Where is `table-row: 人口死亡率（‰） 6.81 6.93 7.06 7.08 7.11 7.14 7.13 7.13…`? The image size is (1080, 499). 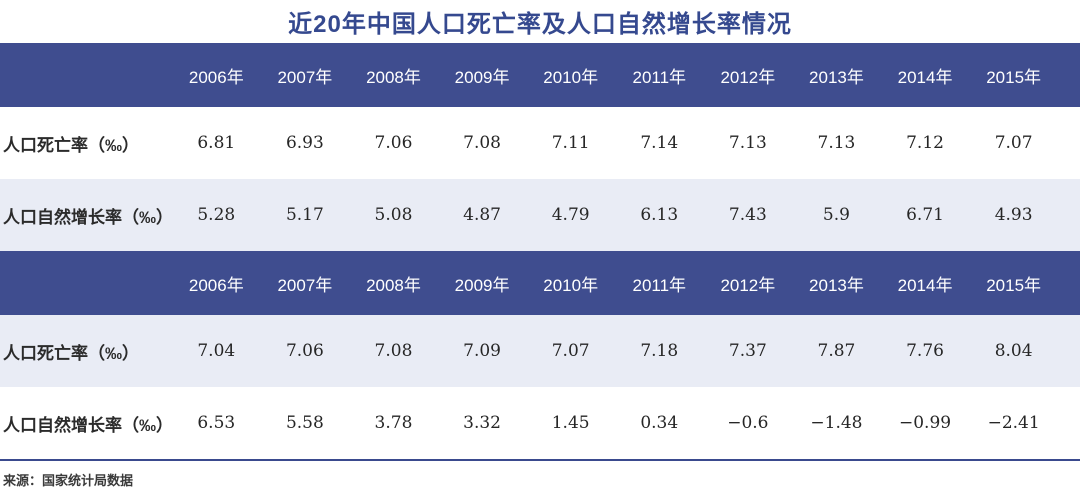 table-row: 人口死亡率（‰） 6.81 6.93 7.06 7.08 7.11 7.14 7.13 7.13… is located at coordinates (540, 143).